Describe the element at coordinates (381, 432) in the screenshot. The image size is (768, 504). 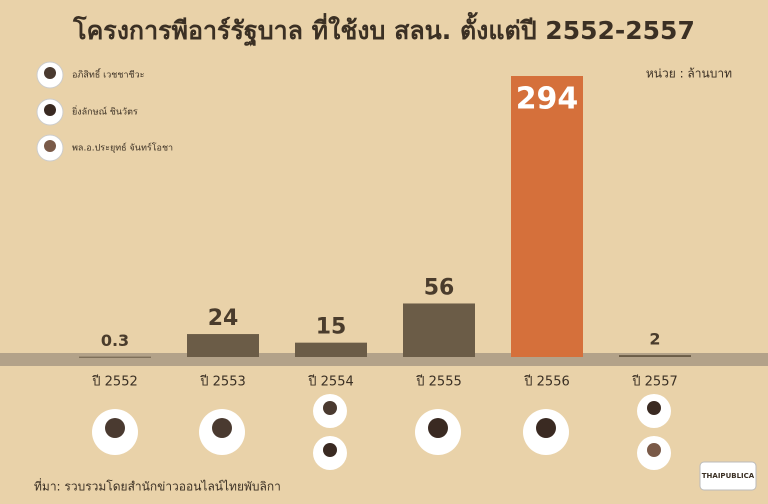
I see `year-portraits` at that location.